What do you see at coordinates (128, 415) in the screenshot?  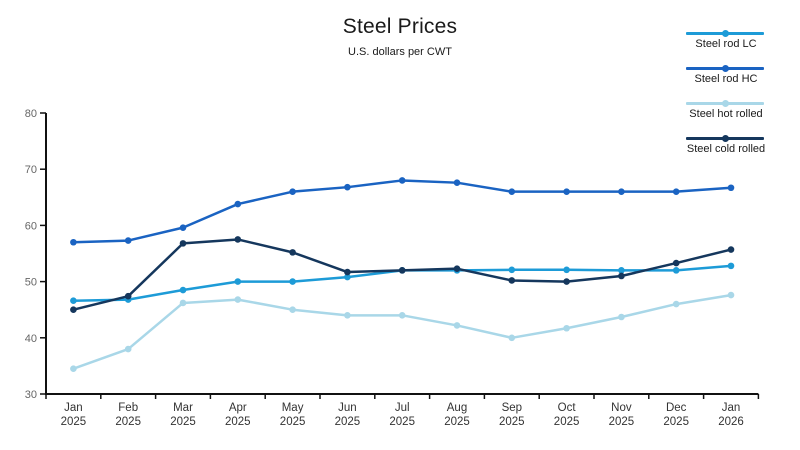 I see `x-axis-tick-label: Feb 2025` at bounding box center [128, 415].